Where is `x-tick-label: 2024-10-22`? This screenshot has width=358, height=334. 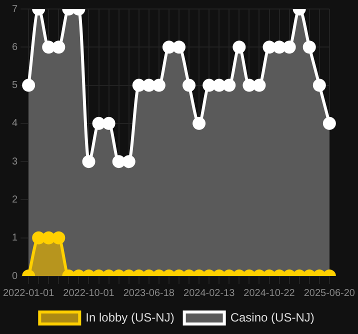
x-tick-label: 2024-10-22 is located at coordinates (270, 293).